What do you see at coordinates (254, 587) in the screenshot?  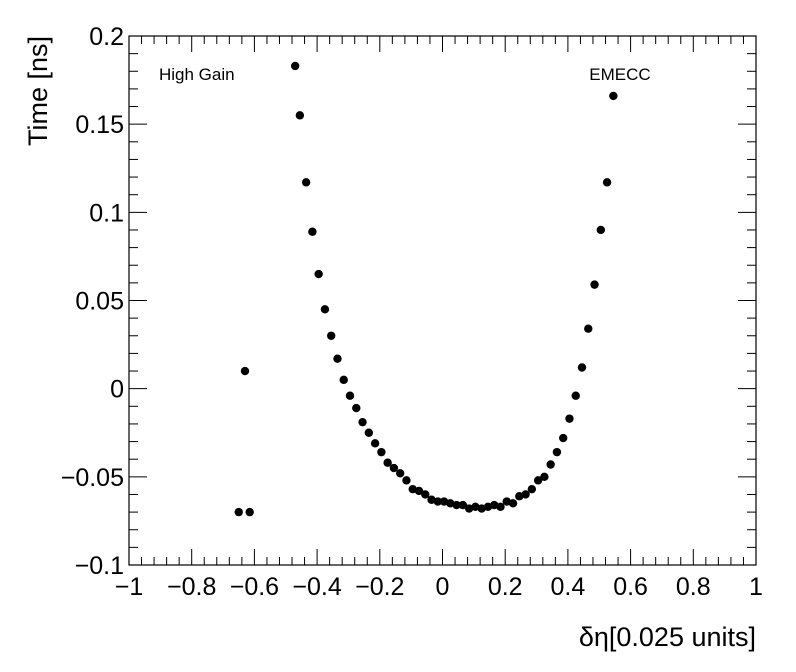 I see `x-tick-label: −0.6` at bounding box center [254, 587].